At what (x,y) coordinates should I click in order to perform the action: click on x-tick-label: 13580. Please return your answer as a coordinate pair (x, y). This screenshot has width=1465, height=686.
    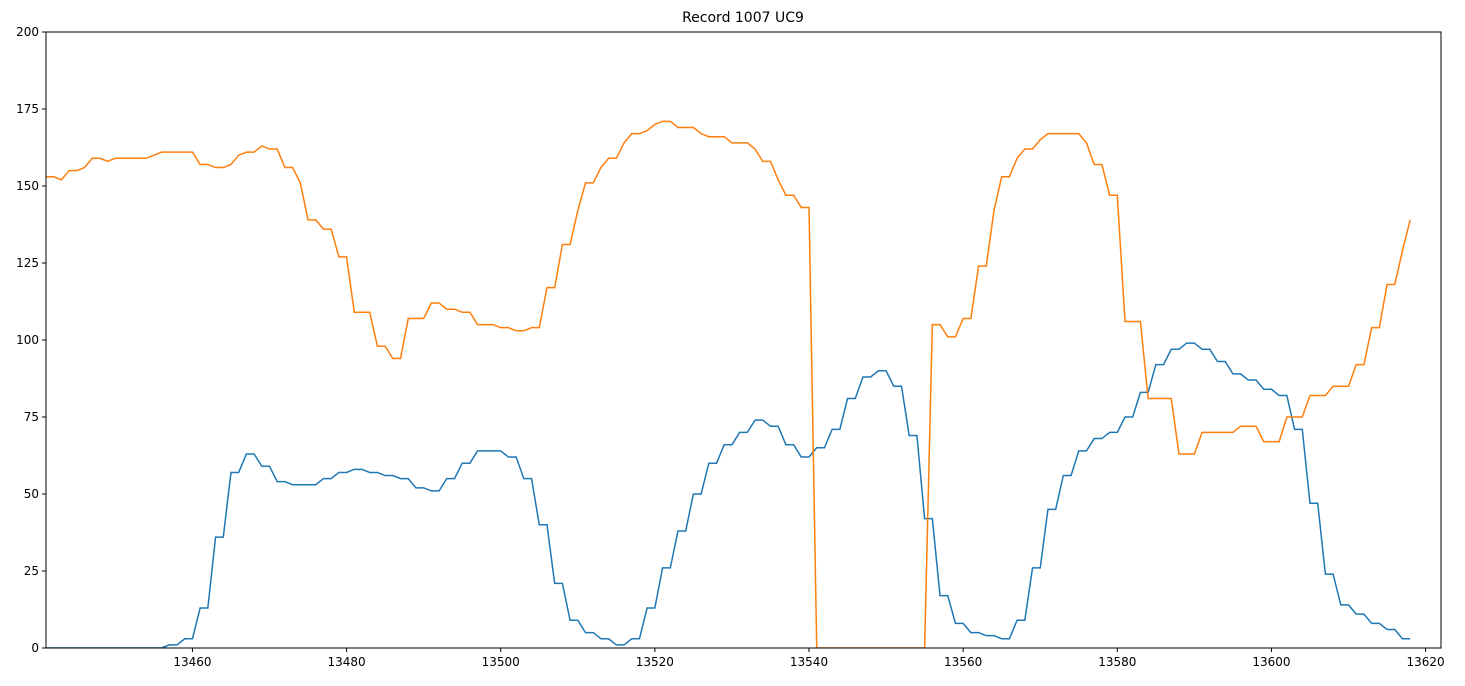
    Looking at the image, I should click on (1117, 662).